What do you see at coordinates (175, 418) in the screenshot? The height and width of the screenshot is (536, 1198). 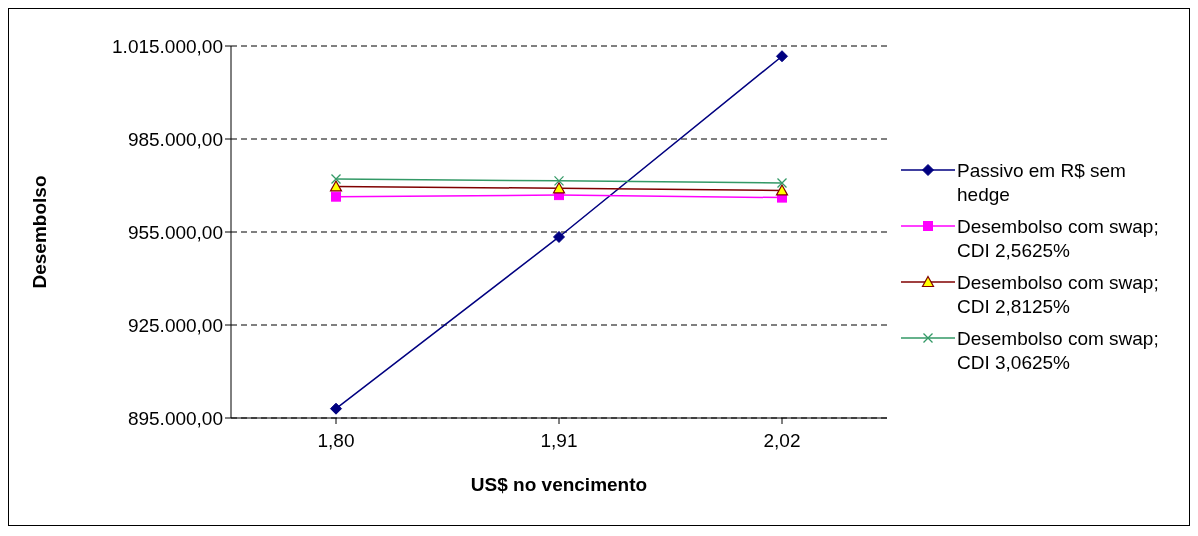 I see `y-tick-label: 895.000,00` at bounding box center [175, 418].